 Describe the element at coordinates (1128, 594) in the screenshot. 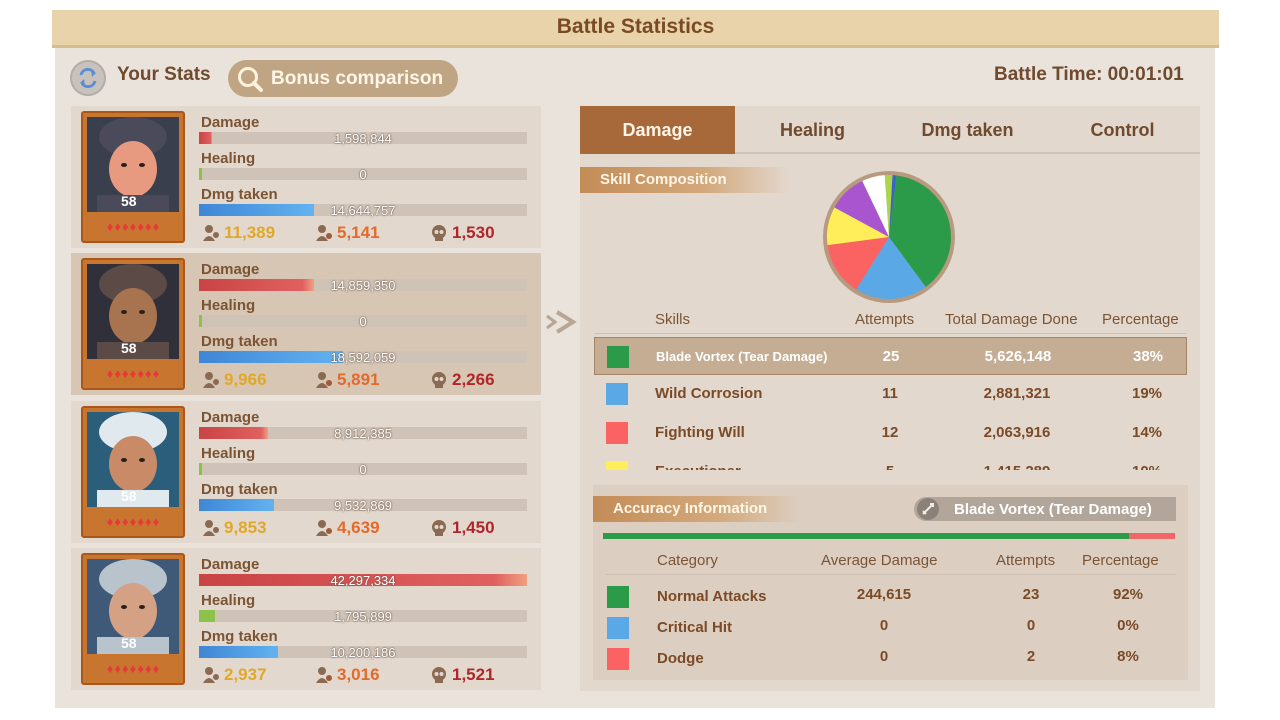

I see `category-percentage: 92%` at that location.